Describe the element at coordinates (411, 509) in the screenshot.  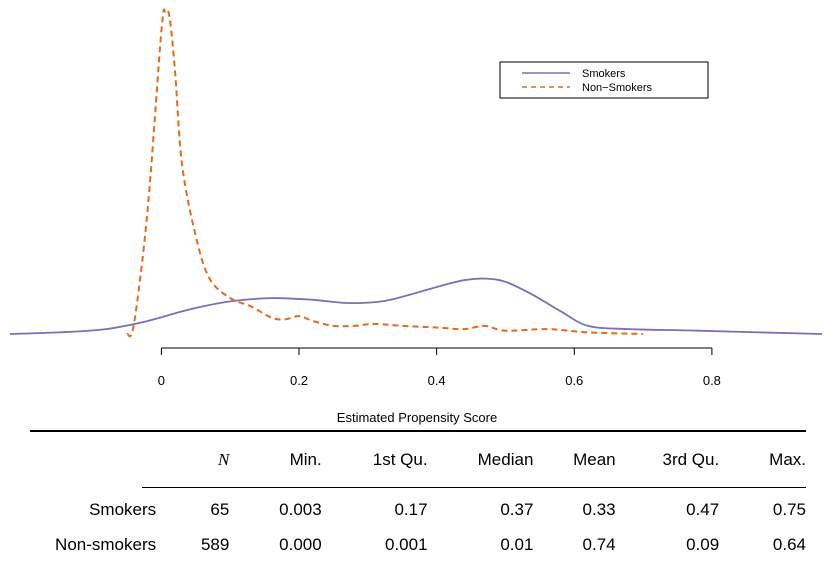
I see `cell-1st-qu: 0.17` at that location.